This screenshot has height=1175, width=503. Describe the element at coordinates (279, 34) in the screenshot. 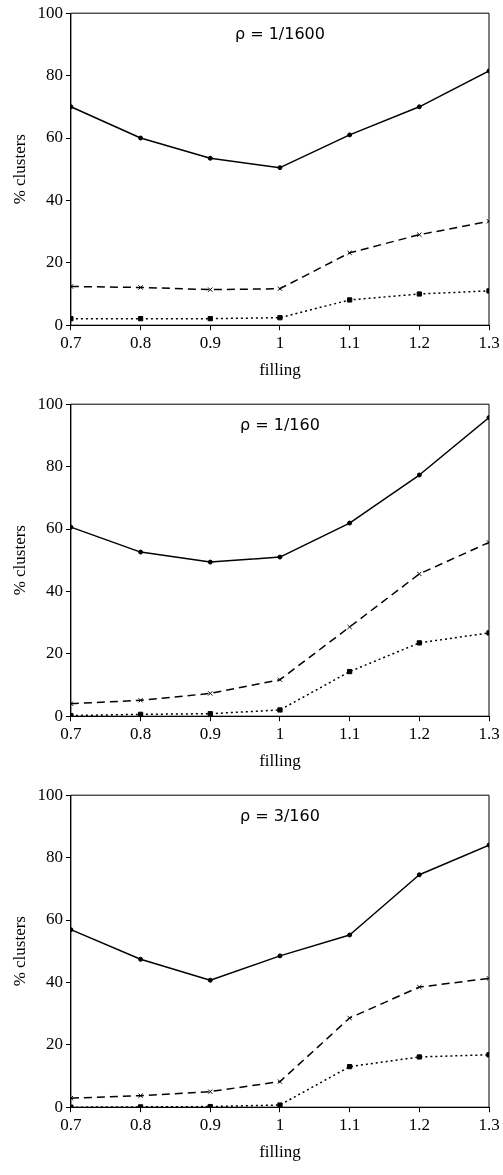

I see `text: ρ = 1/1600` at that location.